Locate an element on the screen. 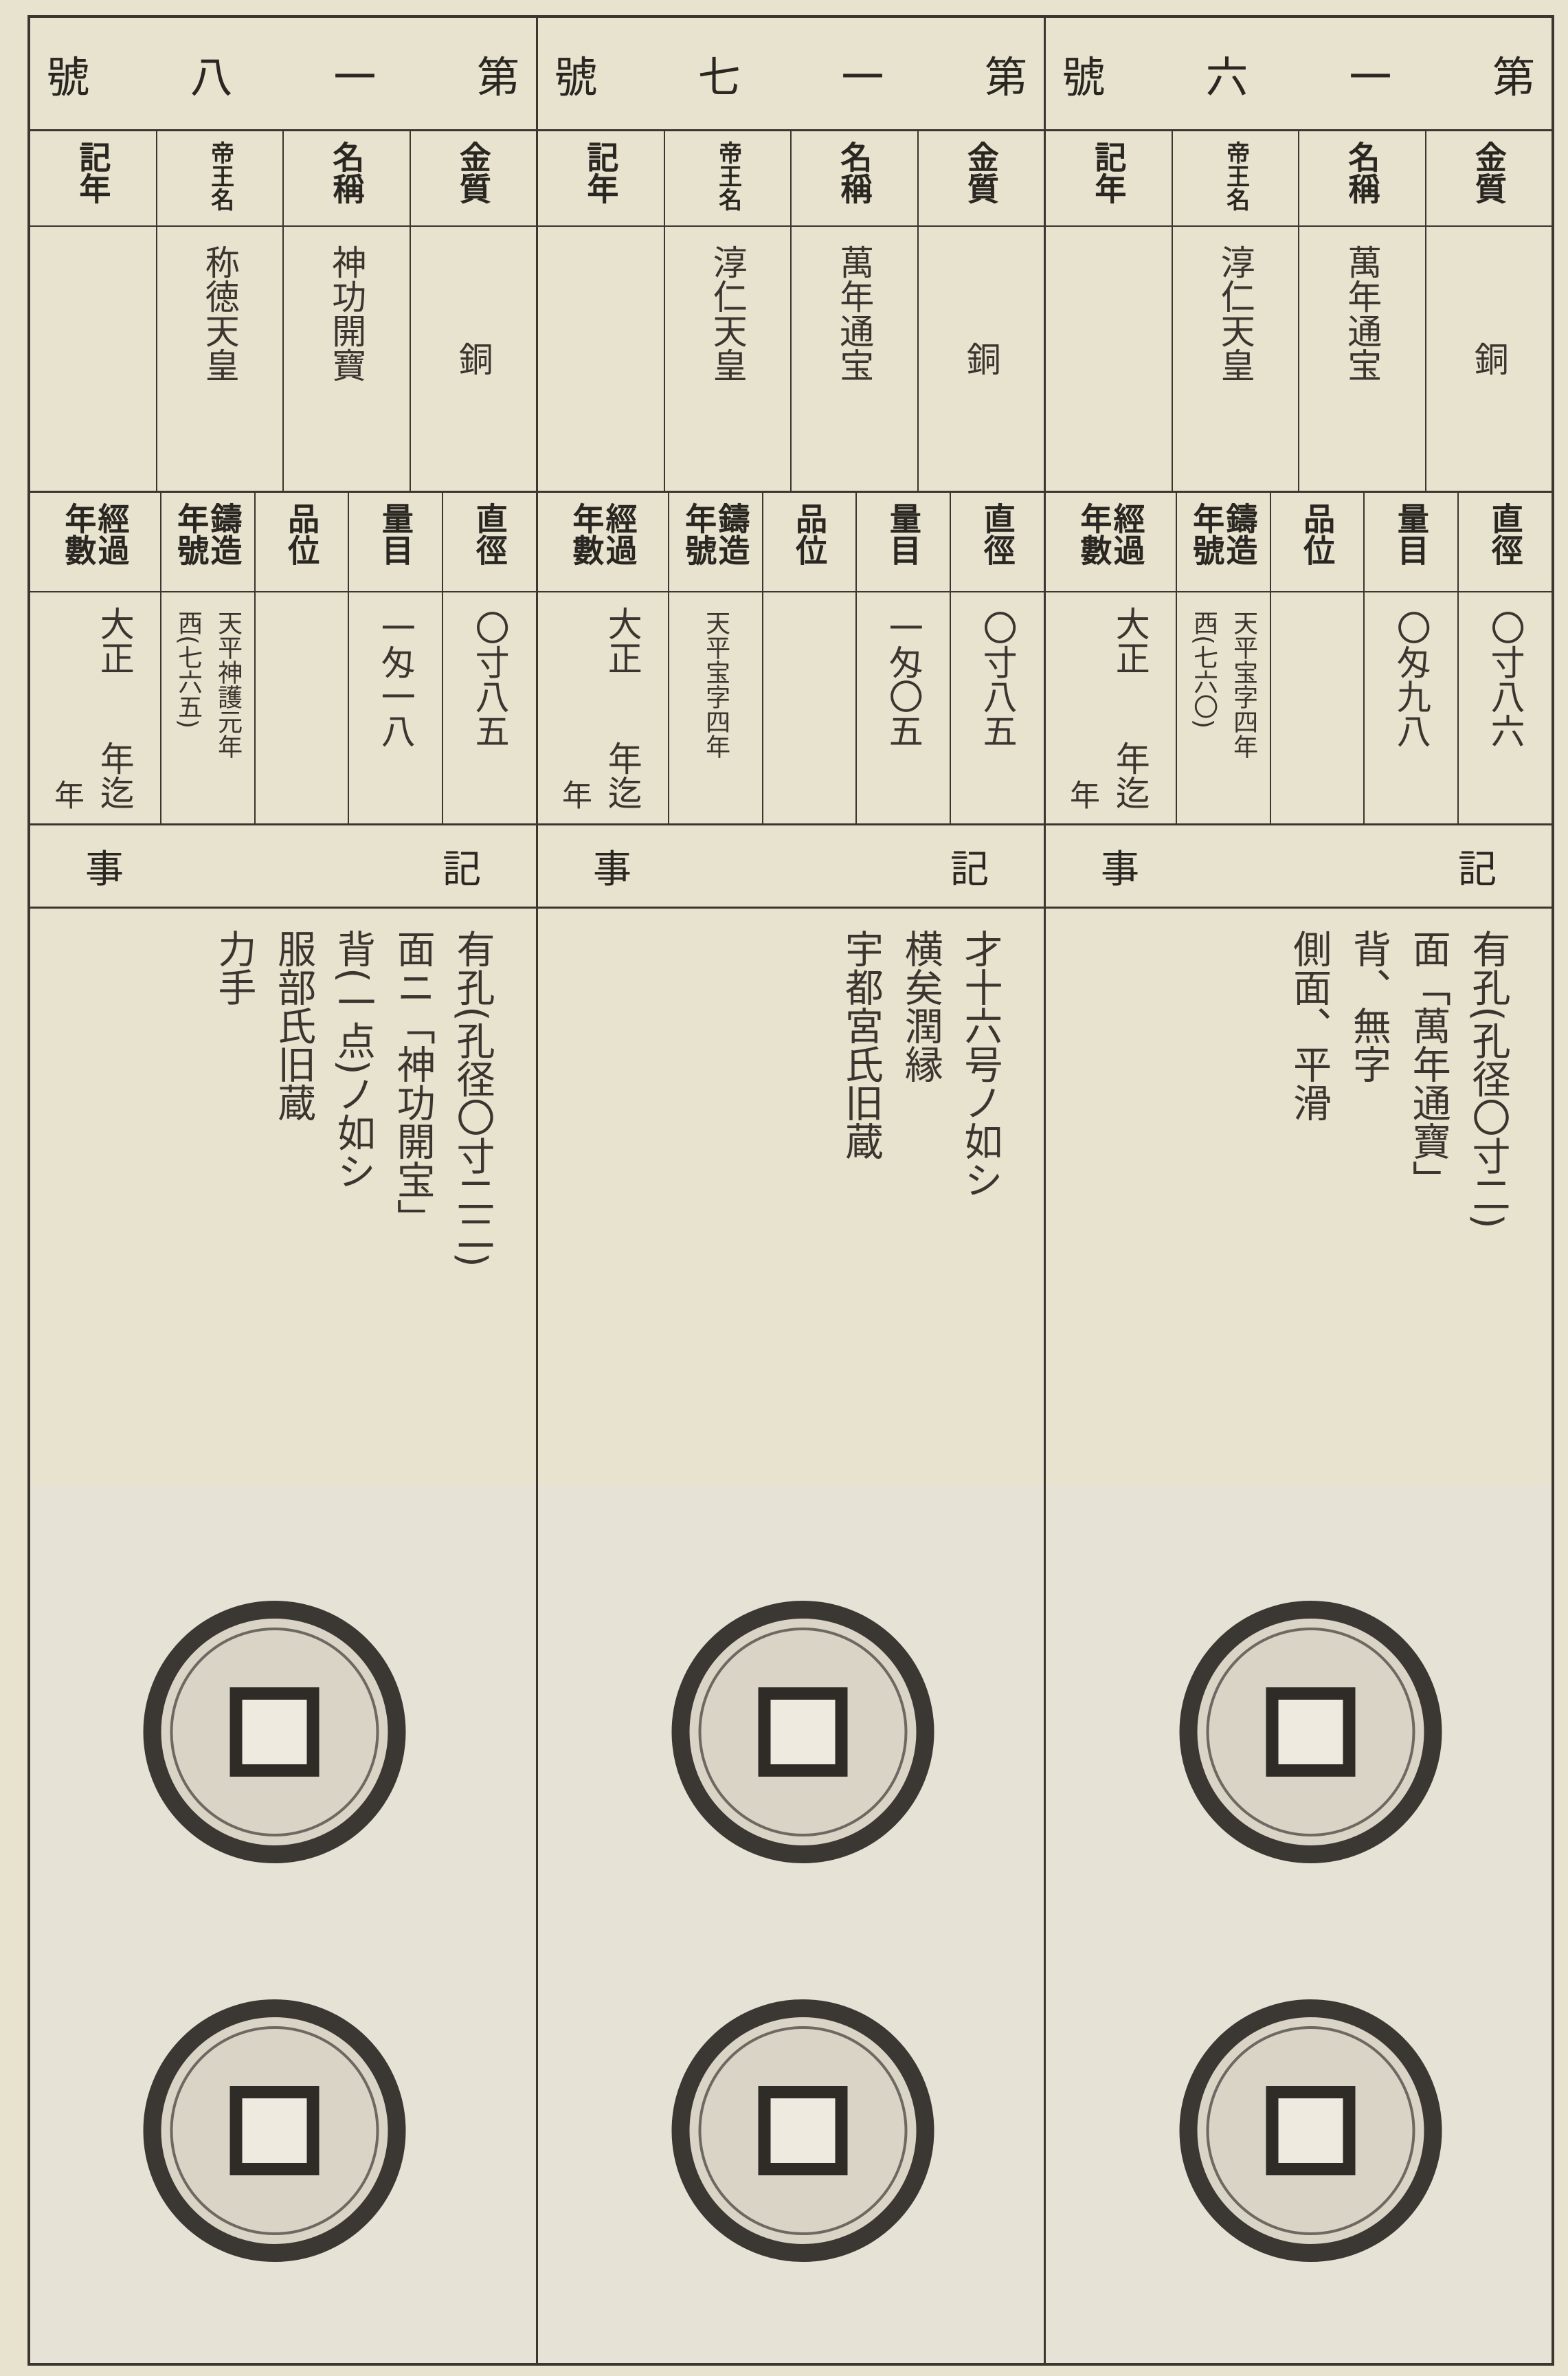 The height and width of the screenshot is (2376, 1568). field-value-cell: 天平宝字四年 西(七六〇) is located at coordinates (1223, 707).